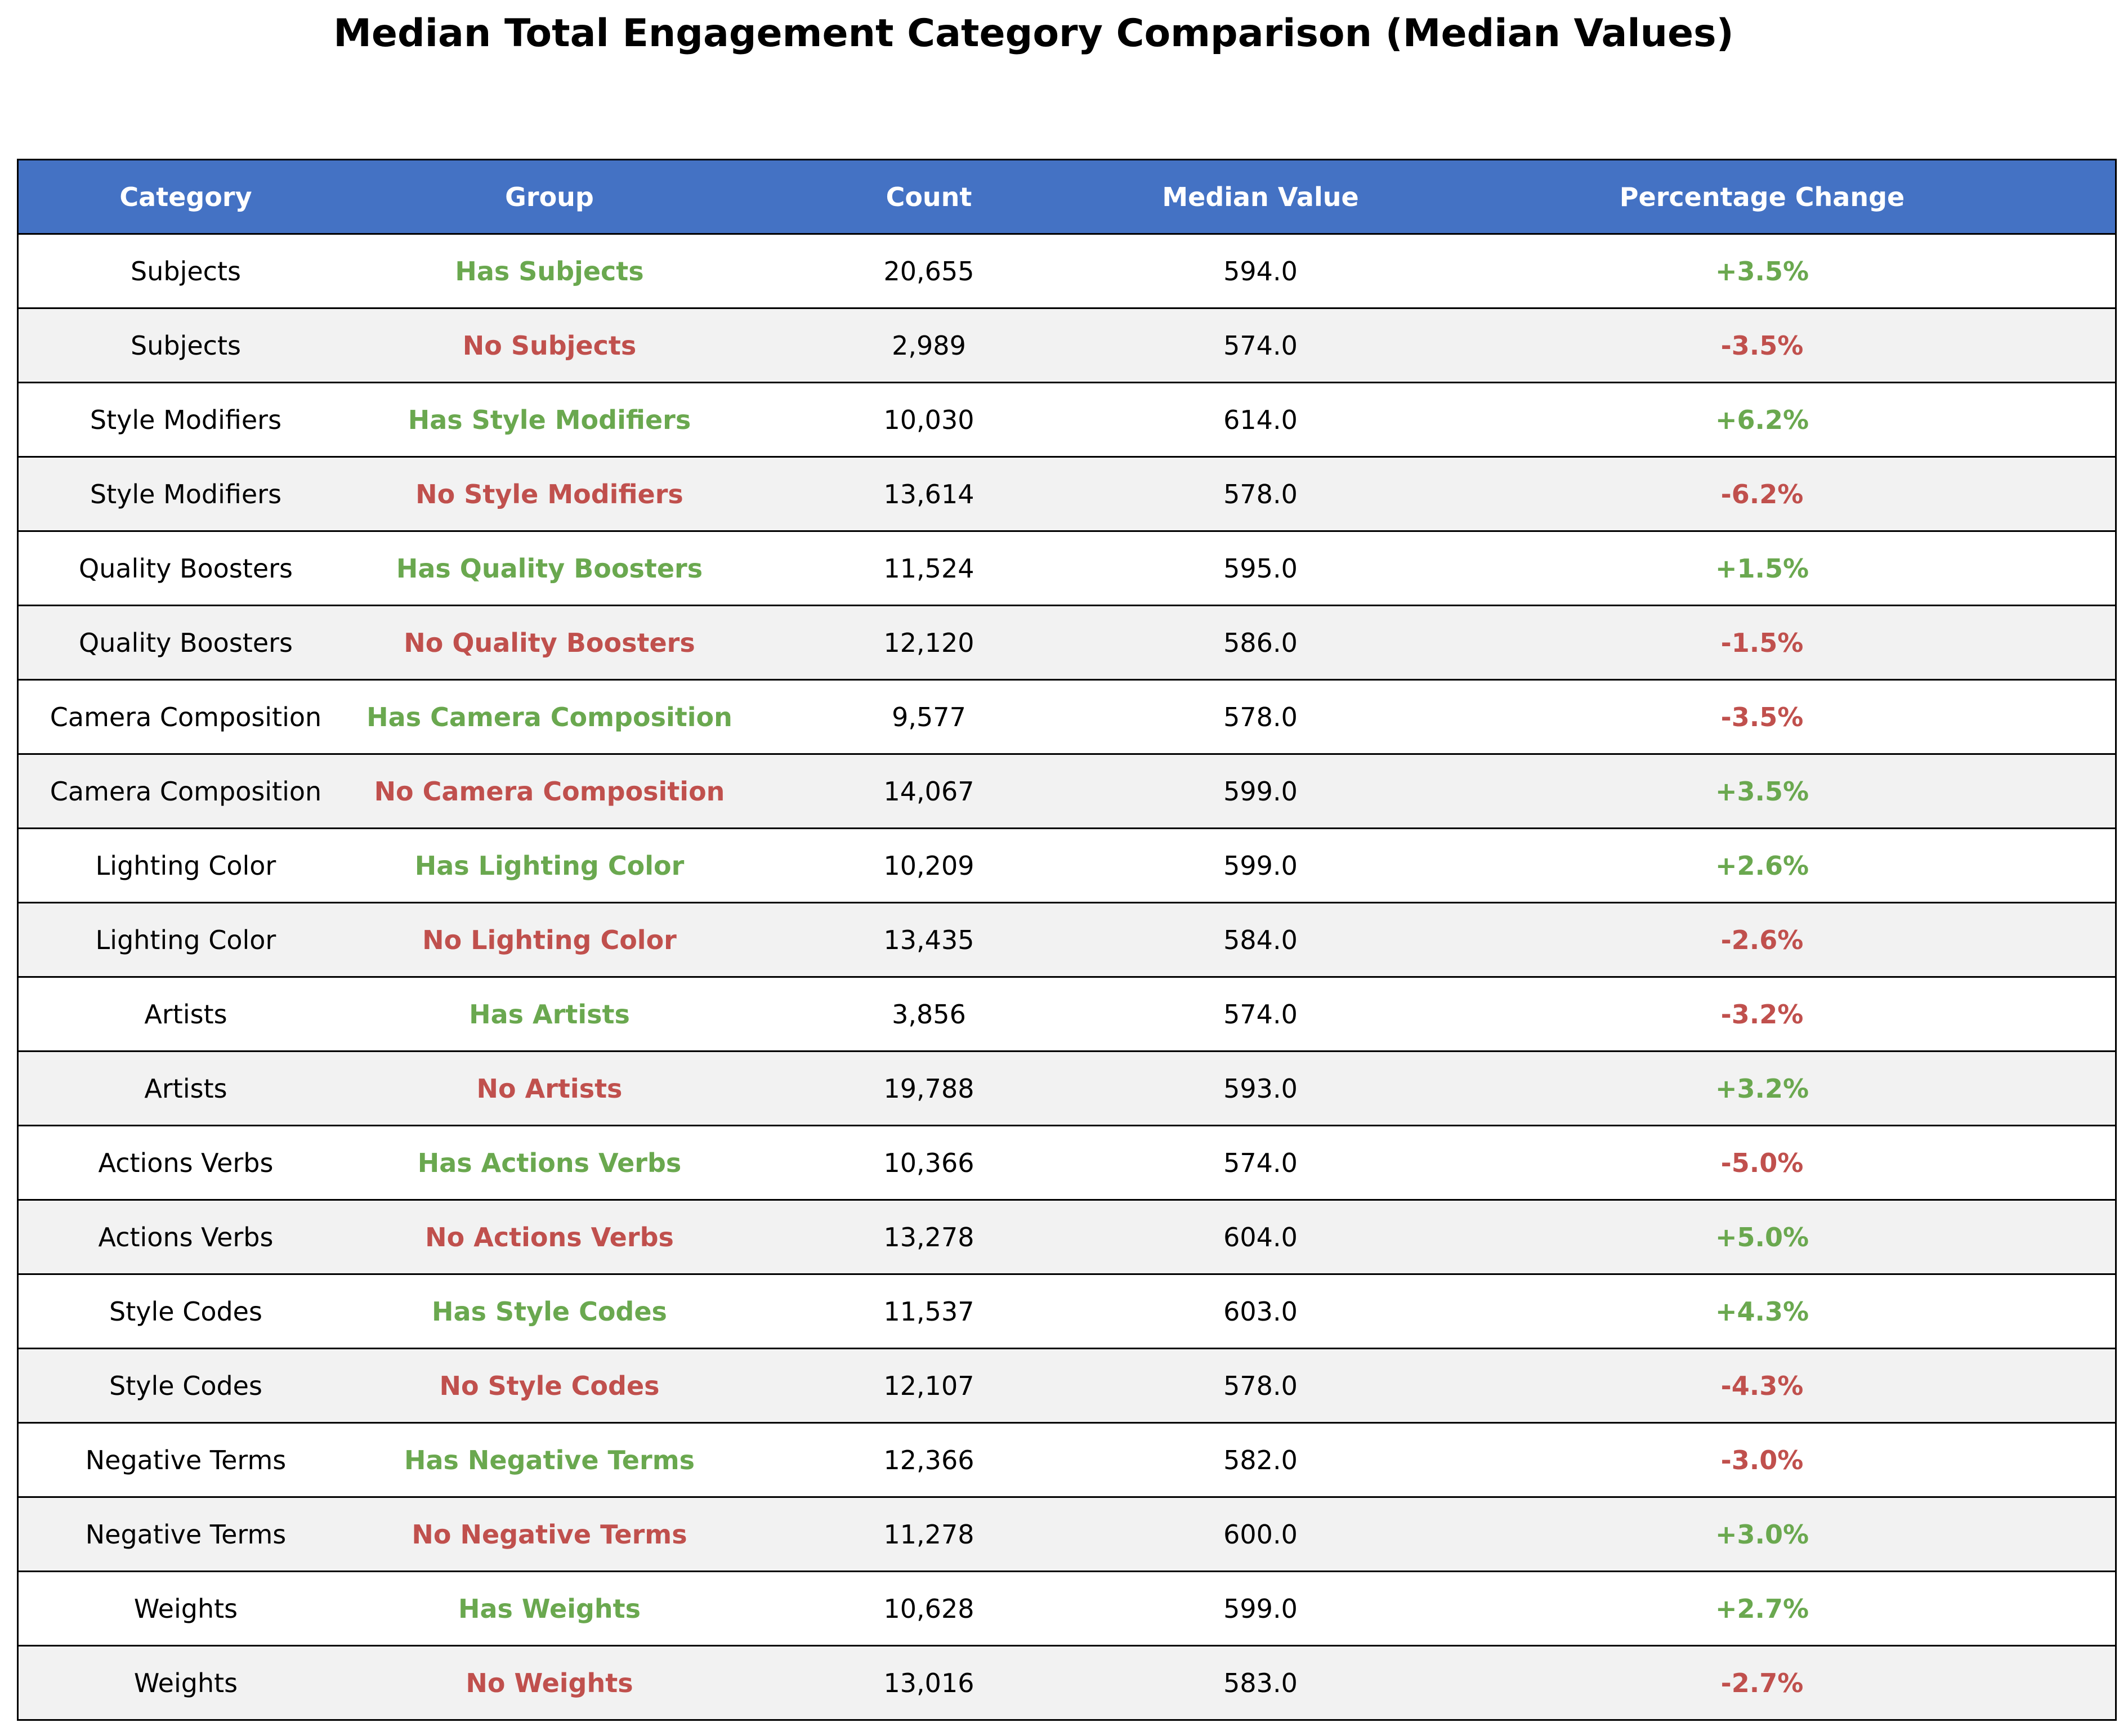  Describe the element at coordinates (929, 865) in the screenshot. I see `count-cell: 10,209` at that location.